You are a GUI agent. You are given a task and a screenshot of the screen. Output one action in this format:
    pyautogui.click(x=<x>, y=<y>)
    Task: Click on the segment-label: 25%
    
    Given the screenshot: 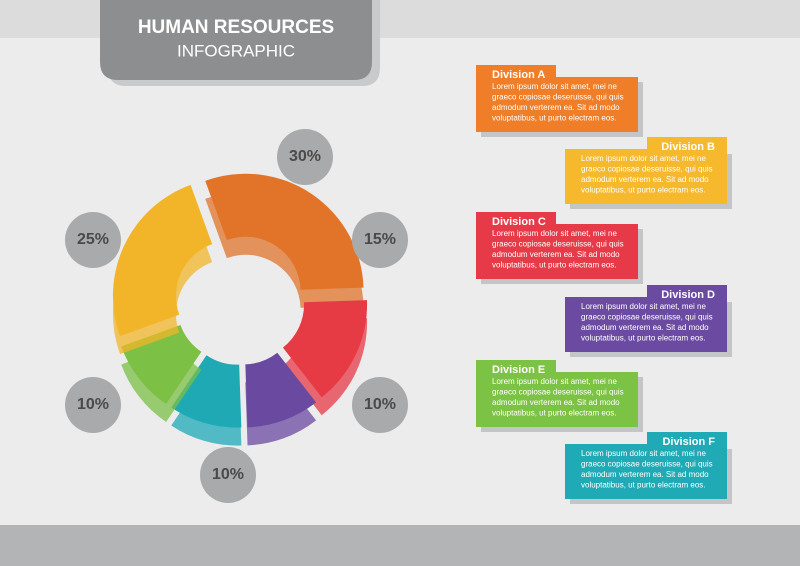 What is the action you would take?
    pyautogui.click(x=93, y=239)
    